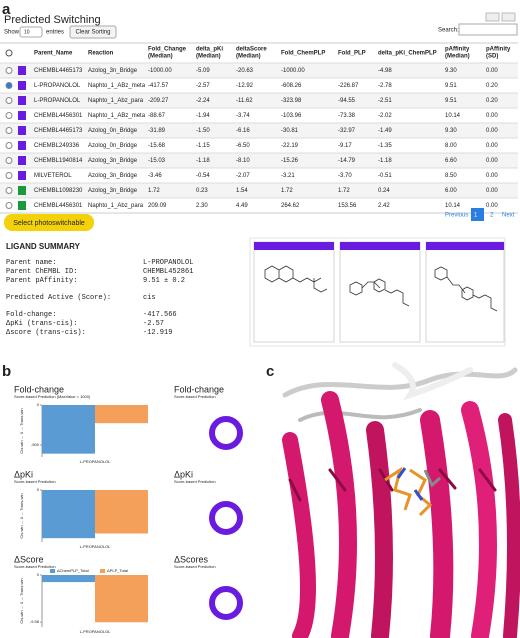 This screenshot has width=520, height=638. I want to click on legend-label: ΔChemPLP_Total, so click(73, 570).